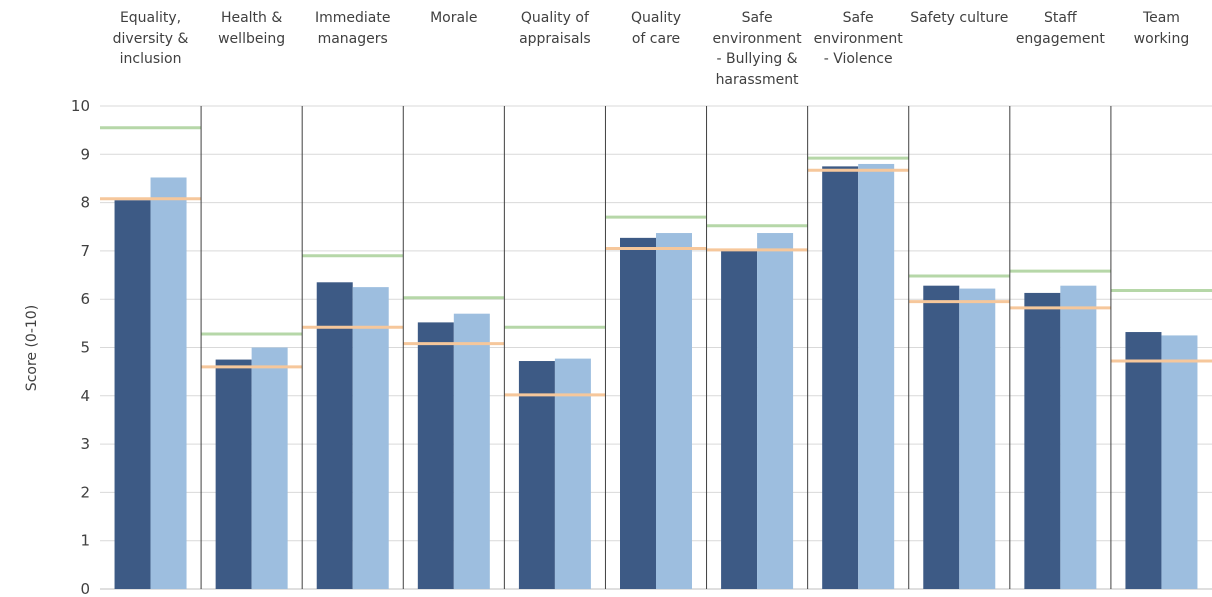  I want to click on category-label: Immediate managers, so click(352, 28).